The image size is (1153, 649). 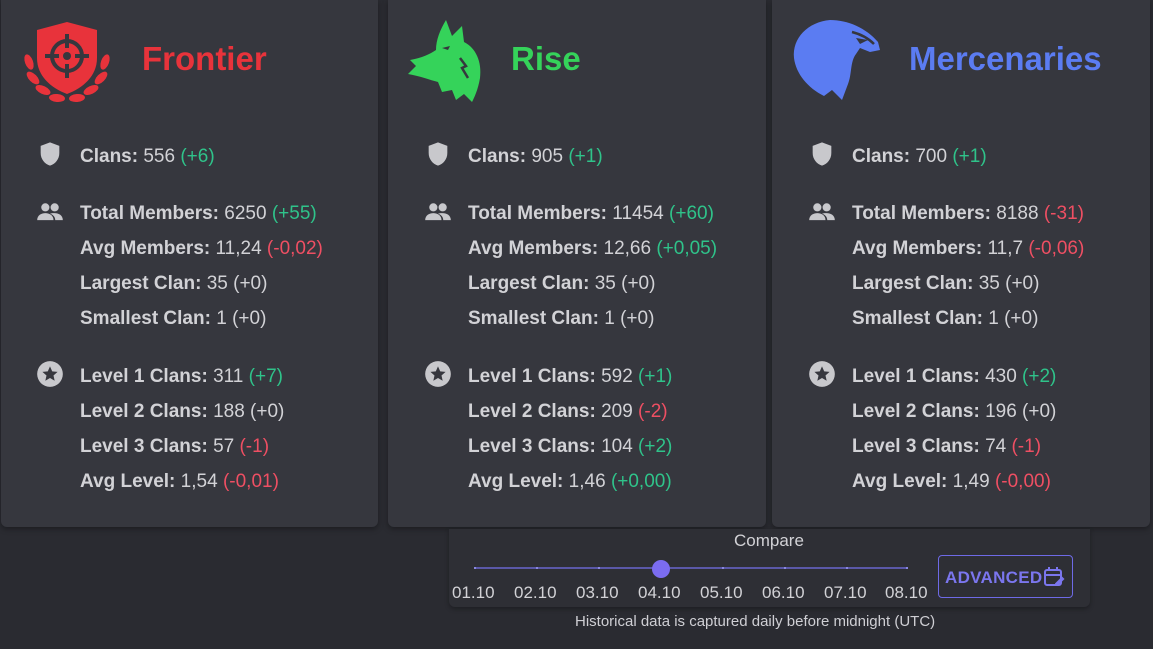 I want to click on clans-stat: Clans: 556 (+6), so click(x=147, y=157).